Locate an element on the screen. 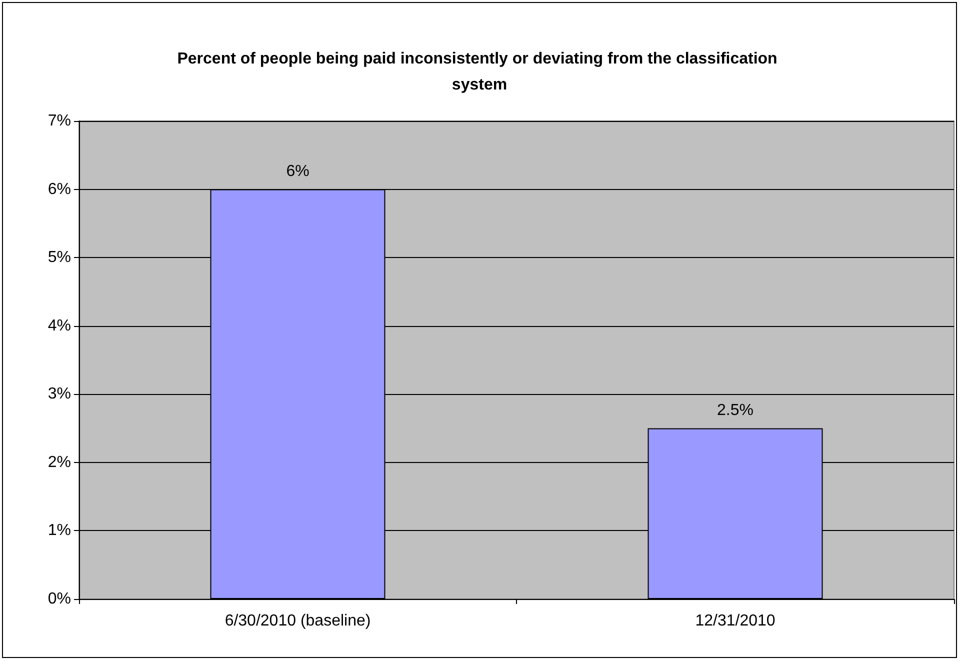  x-tick-label: 6/30/2010 (baseline) is located at coordinates (297, 621).